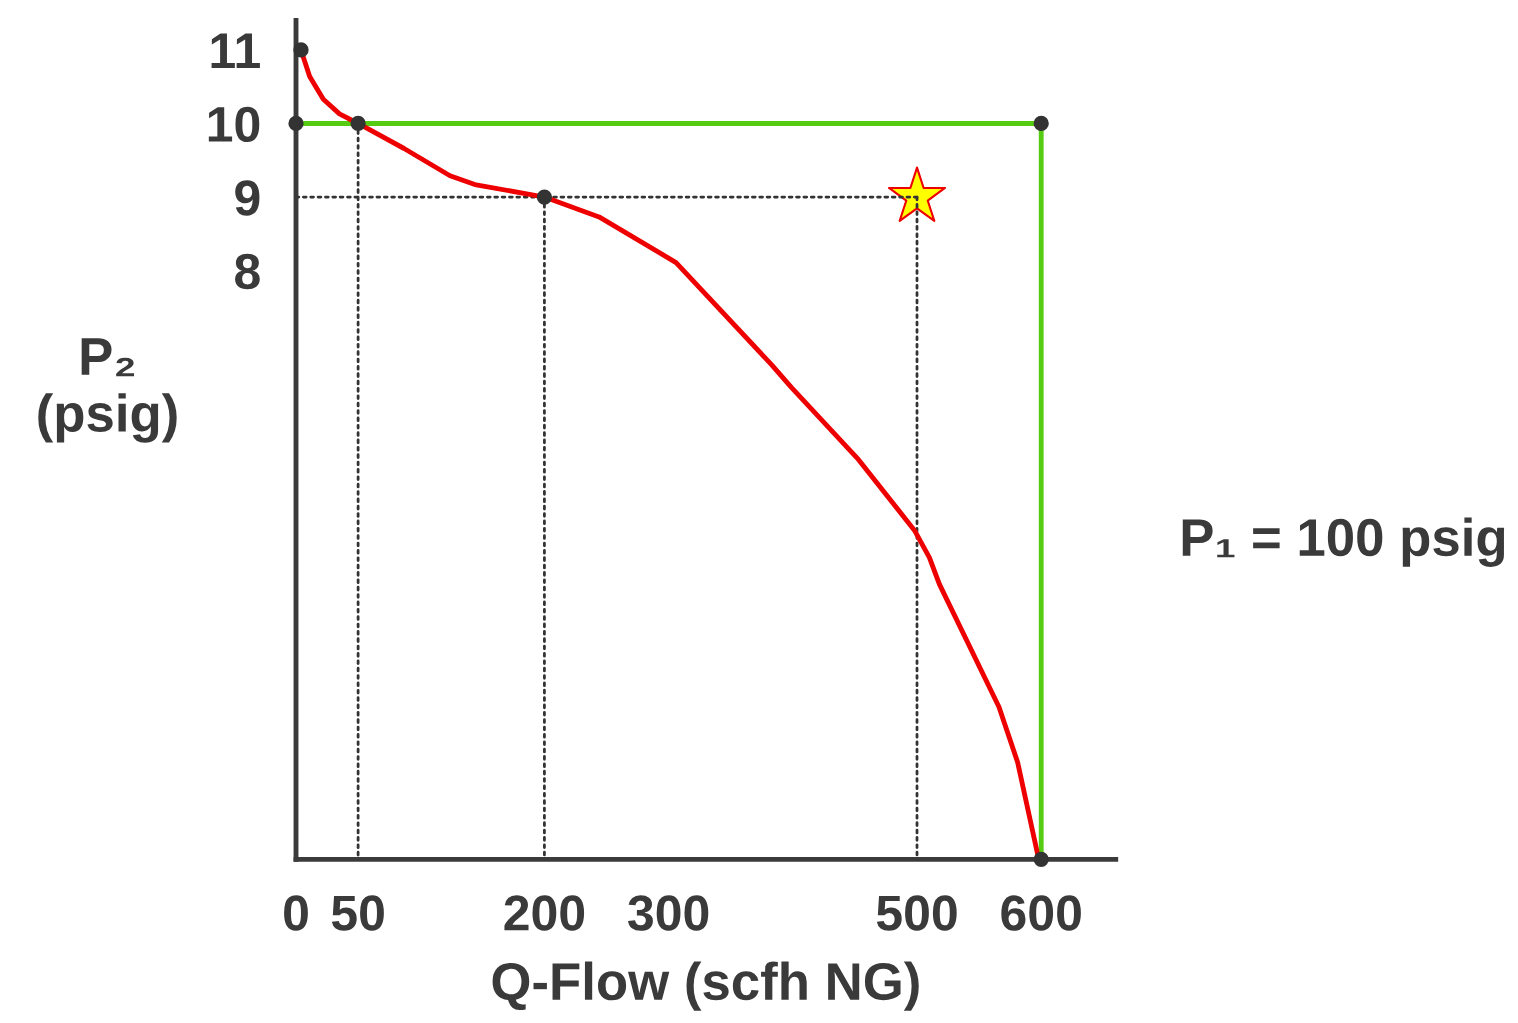  What do you see at coordinates (1343, 542) in the screenshot?
I see `text: P₁ = 100 psig` at bounding box center [1343, 542].